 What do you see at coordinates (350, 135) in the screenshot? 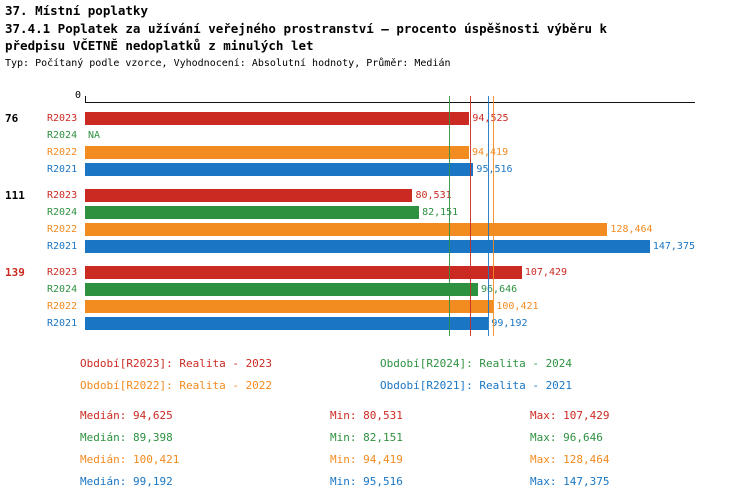
I see `bar-row: R2024 NA` at bounding box center [350, 135].